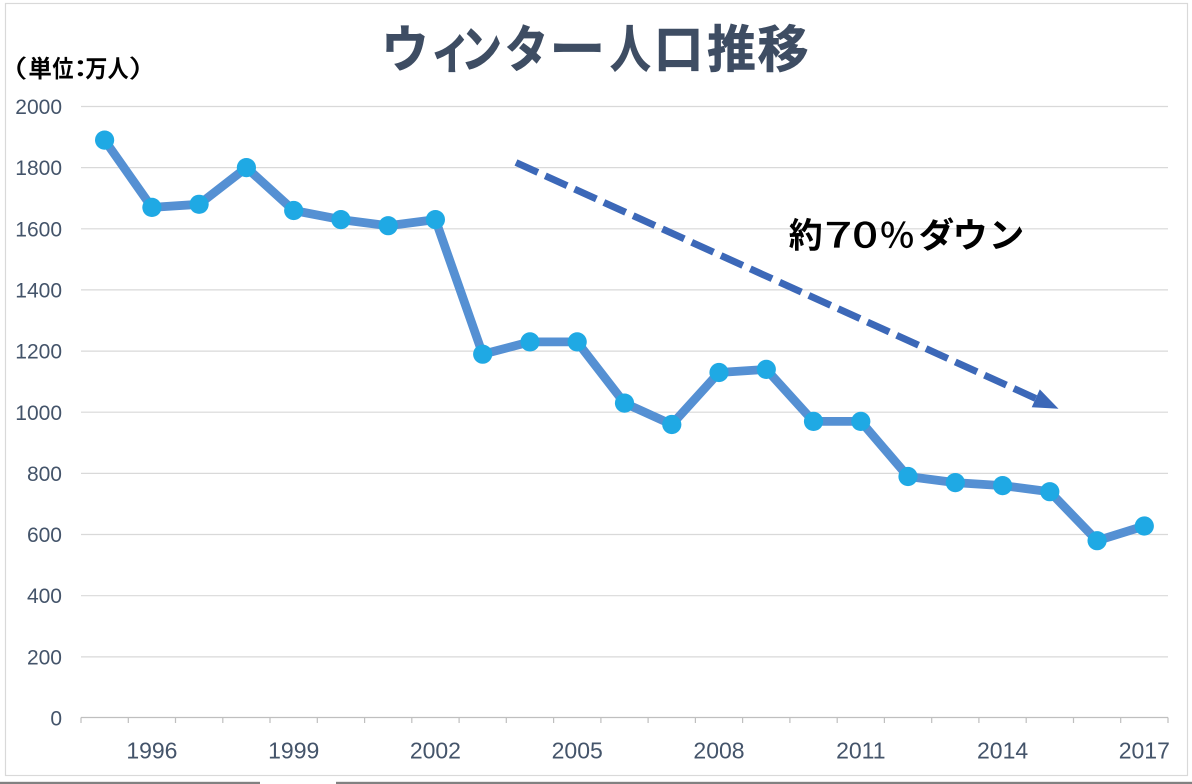  Describe the element at coordinates (860, 751) in the screenshot. I see `svg-text: 2011` at that location.